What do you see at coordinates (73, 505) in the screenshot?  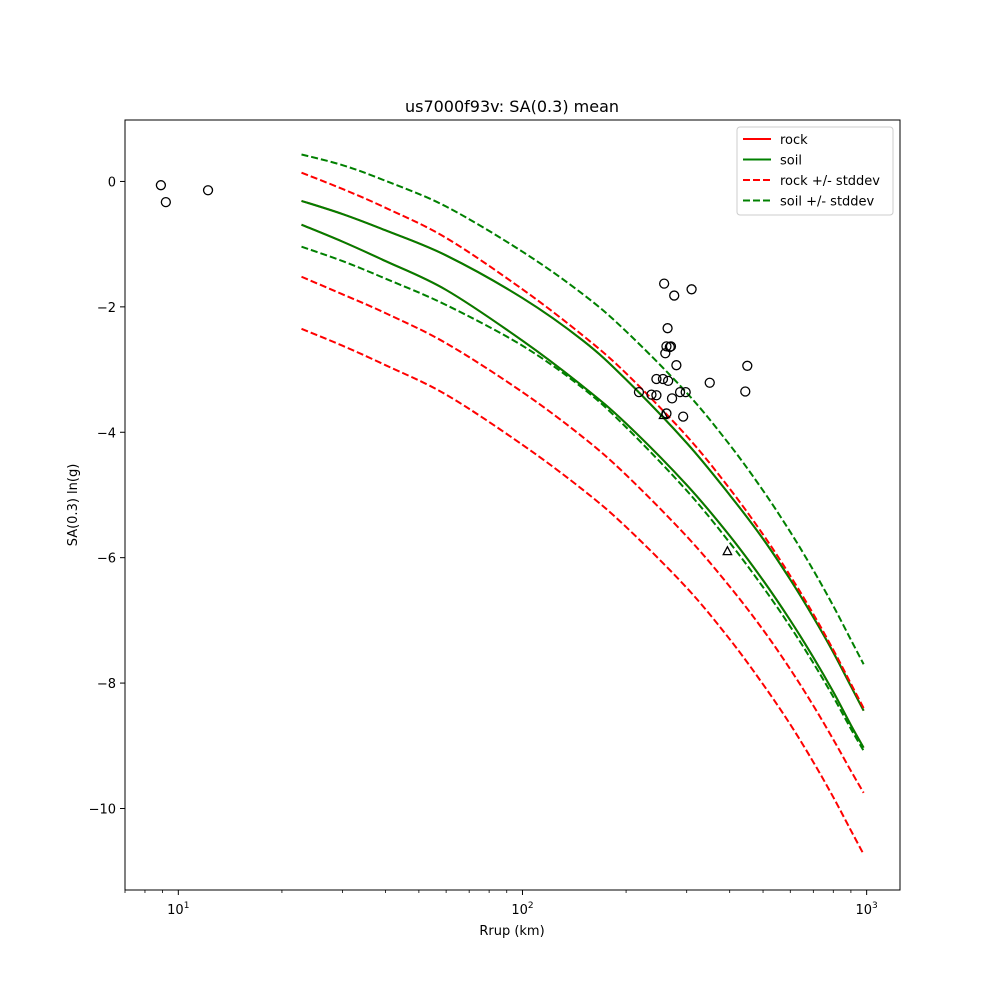 I see `y-axis-label: SA(0.3) ln(g)` at bounding box center [73, 505].